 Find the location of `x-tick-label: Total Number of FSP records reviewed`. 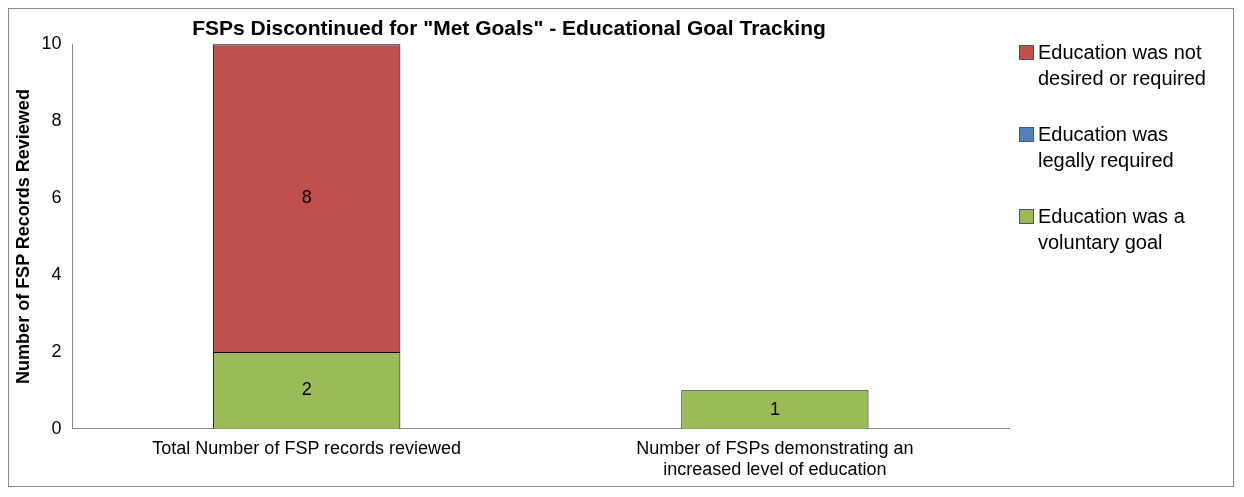

x-tick-label: Total Number of FSP records reviewed is located at coordinates (307, 447).